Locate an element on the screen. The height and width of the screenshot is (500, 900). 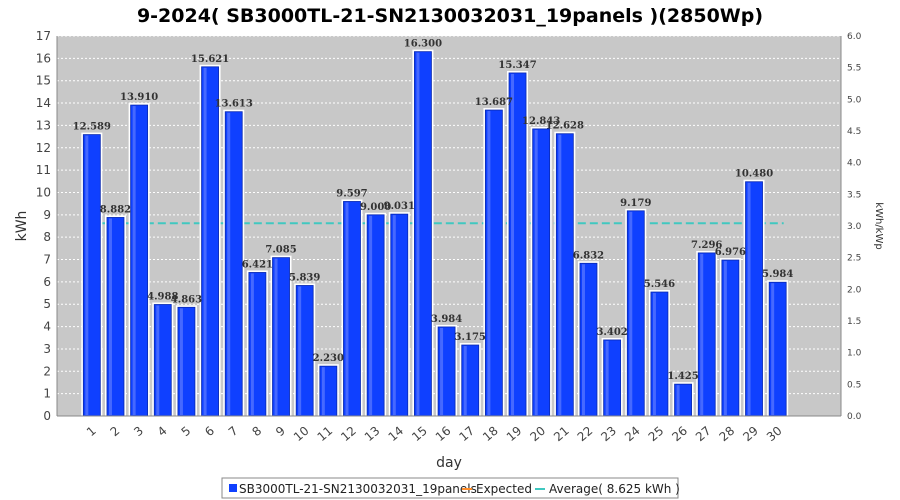
x-tick-label: 17 is located at coordinates (466, 434).